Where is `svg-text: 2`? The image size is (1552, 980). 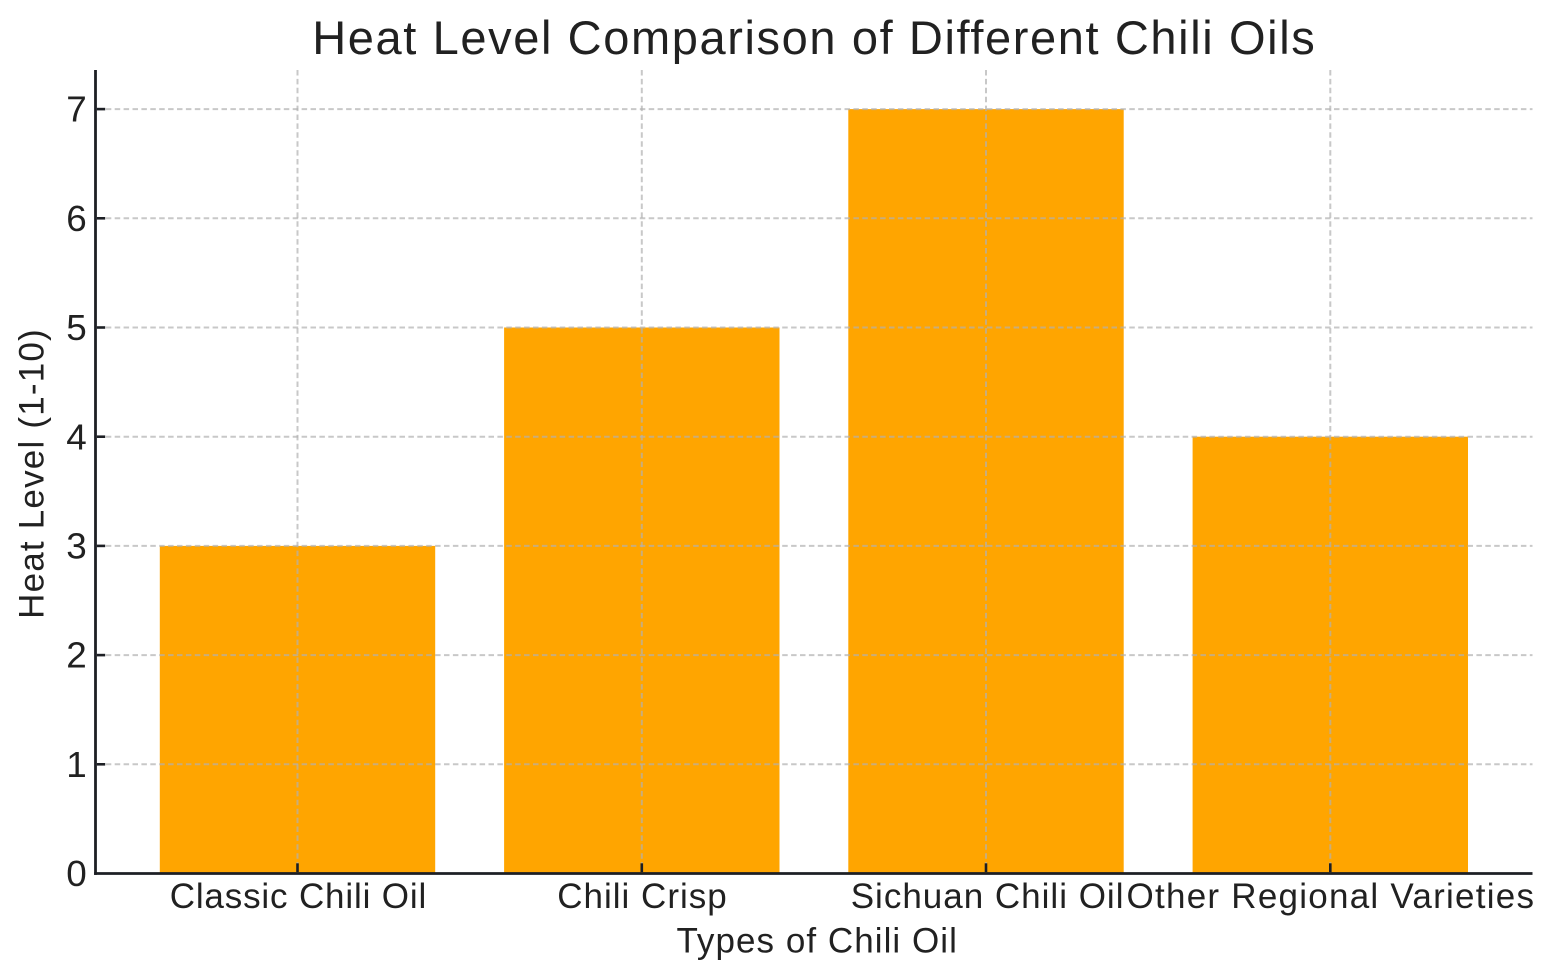
svg-text: 2 is located at coordinates (76, 655).